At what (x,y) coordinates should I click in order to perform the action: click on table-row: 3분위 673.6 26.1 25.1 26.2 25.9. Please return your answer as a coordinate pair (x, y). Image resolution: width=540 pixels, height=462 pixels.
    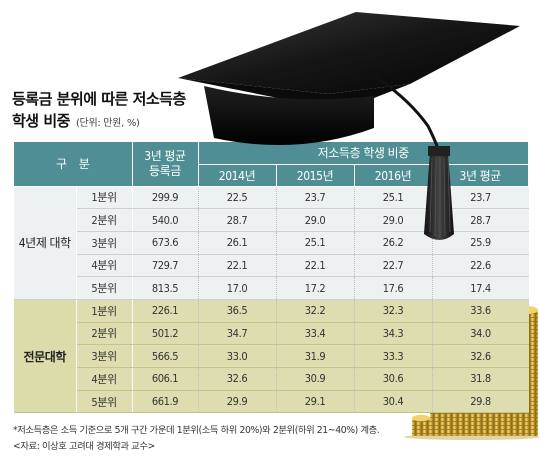
    Looking at the image, I should click on (271, 243).